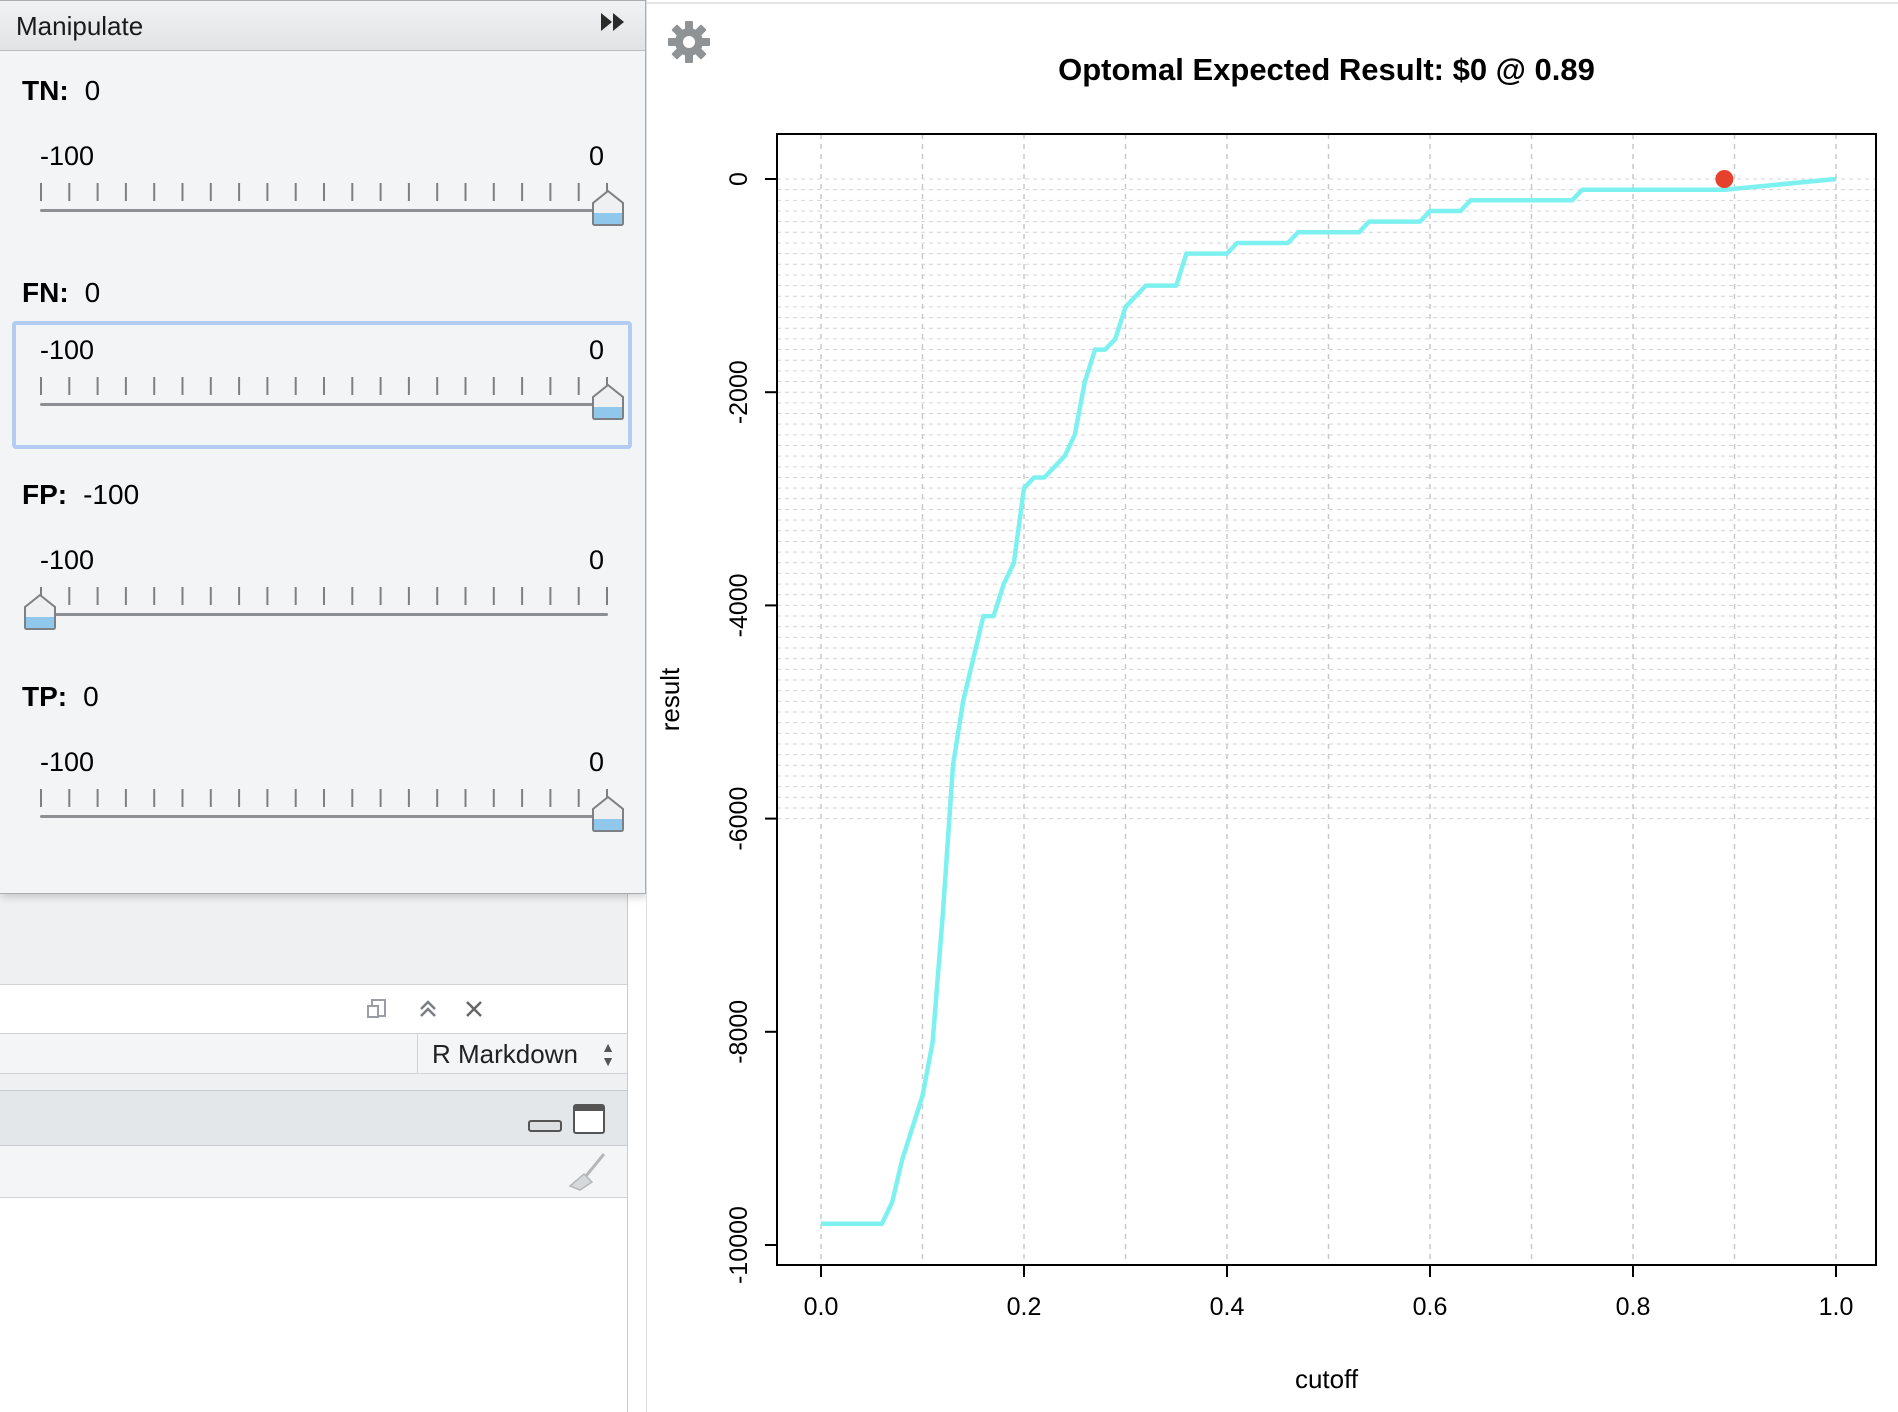  I want to click on document-type-select: R Markdown ▲ ▼, so click(522, 1054).